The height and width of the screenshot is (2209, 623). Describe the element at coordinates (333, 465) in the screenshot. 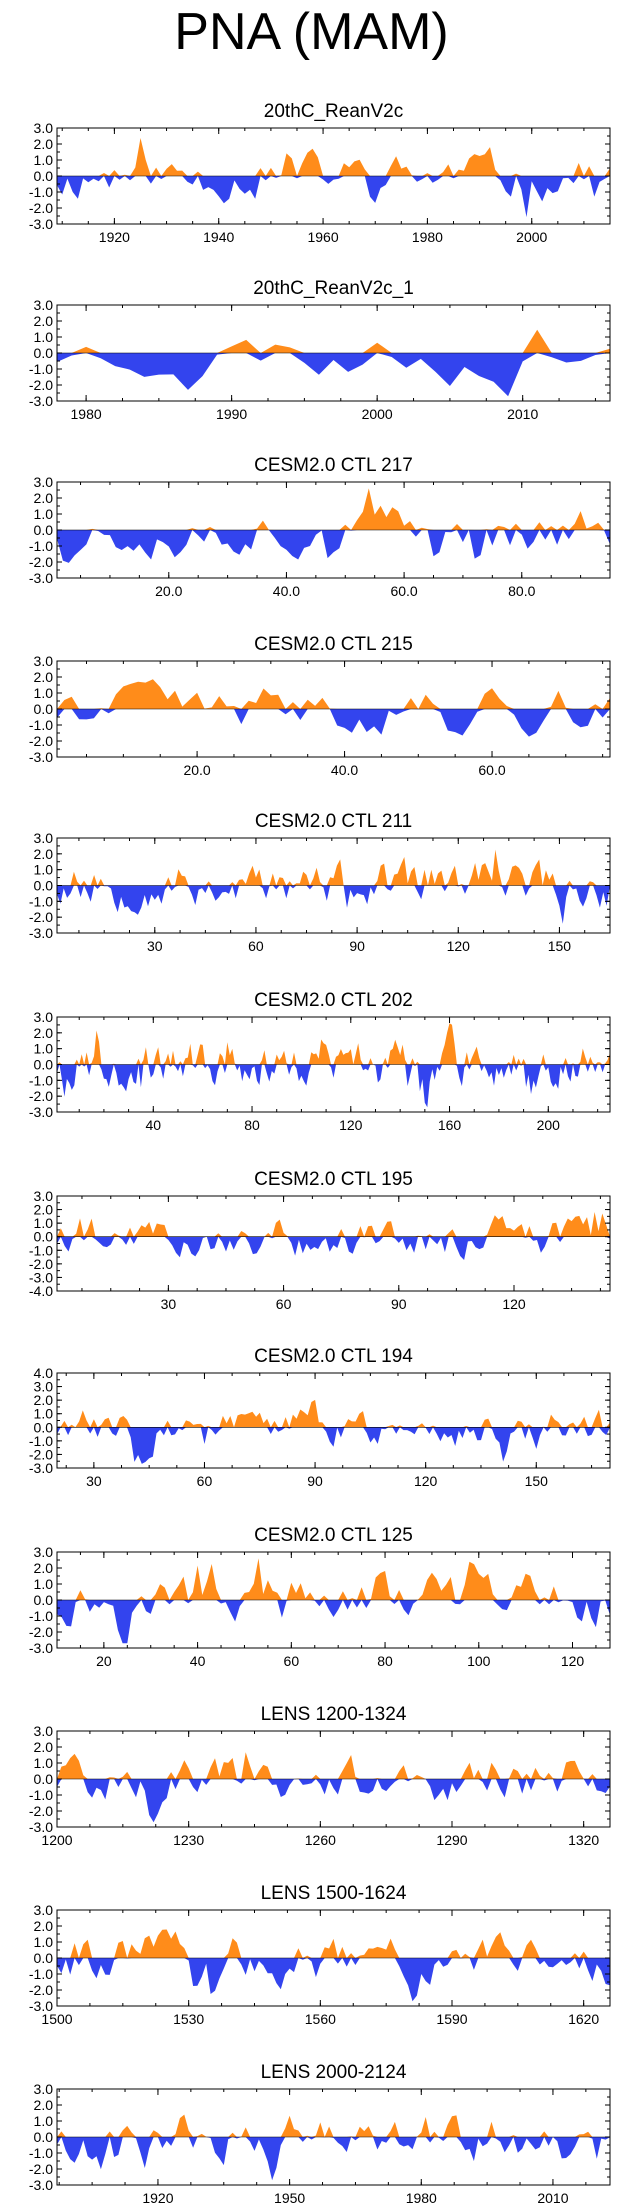

I see `panel-title: CESM2.0 CTL 217` at that location.